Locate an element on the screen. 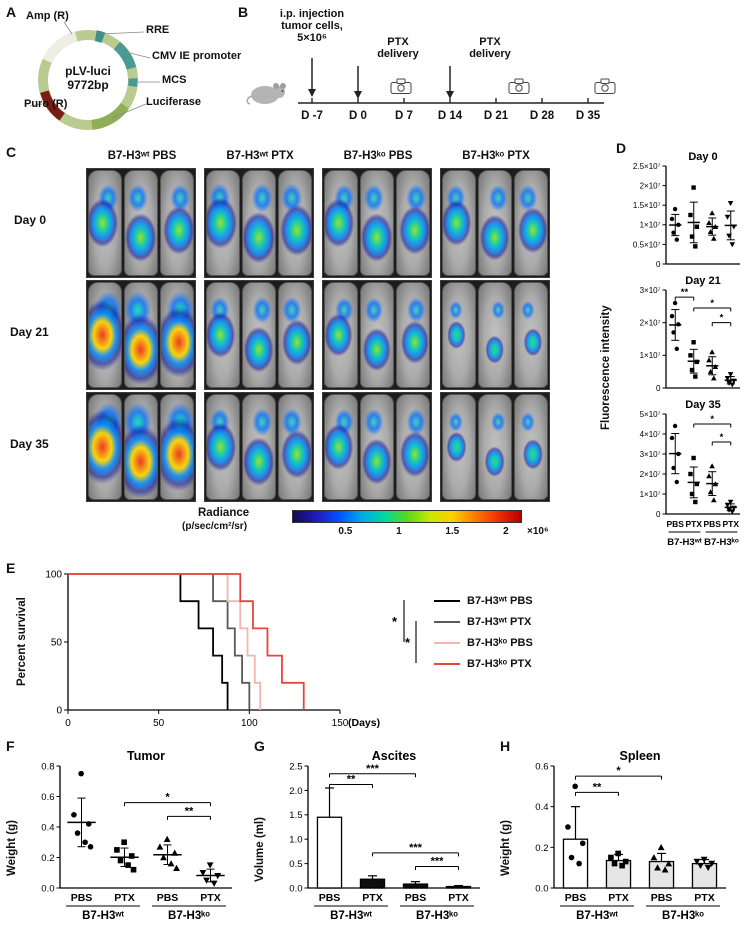 This screenshot has width=751, height=938. chart-title: Spleen is located at coordinates (640, 756).